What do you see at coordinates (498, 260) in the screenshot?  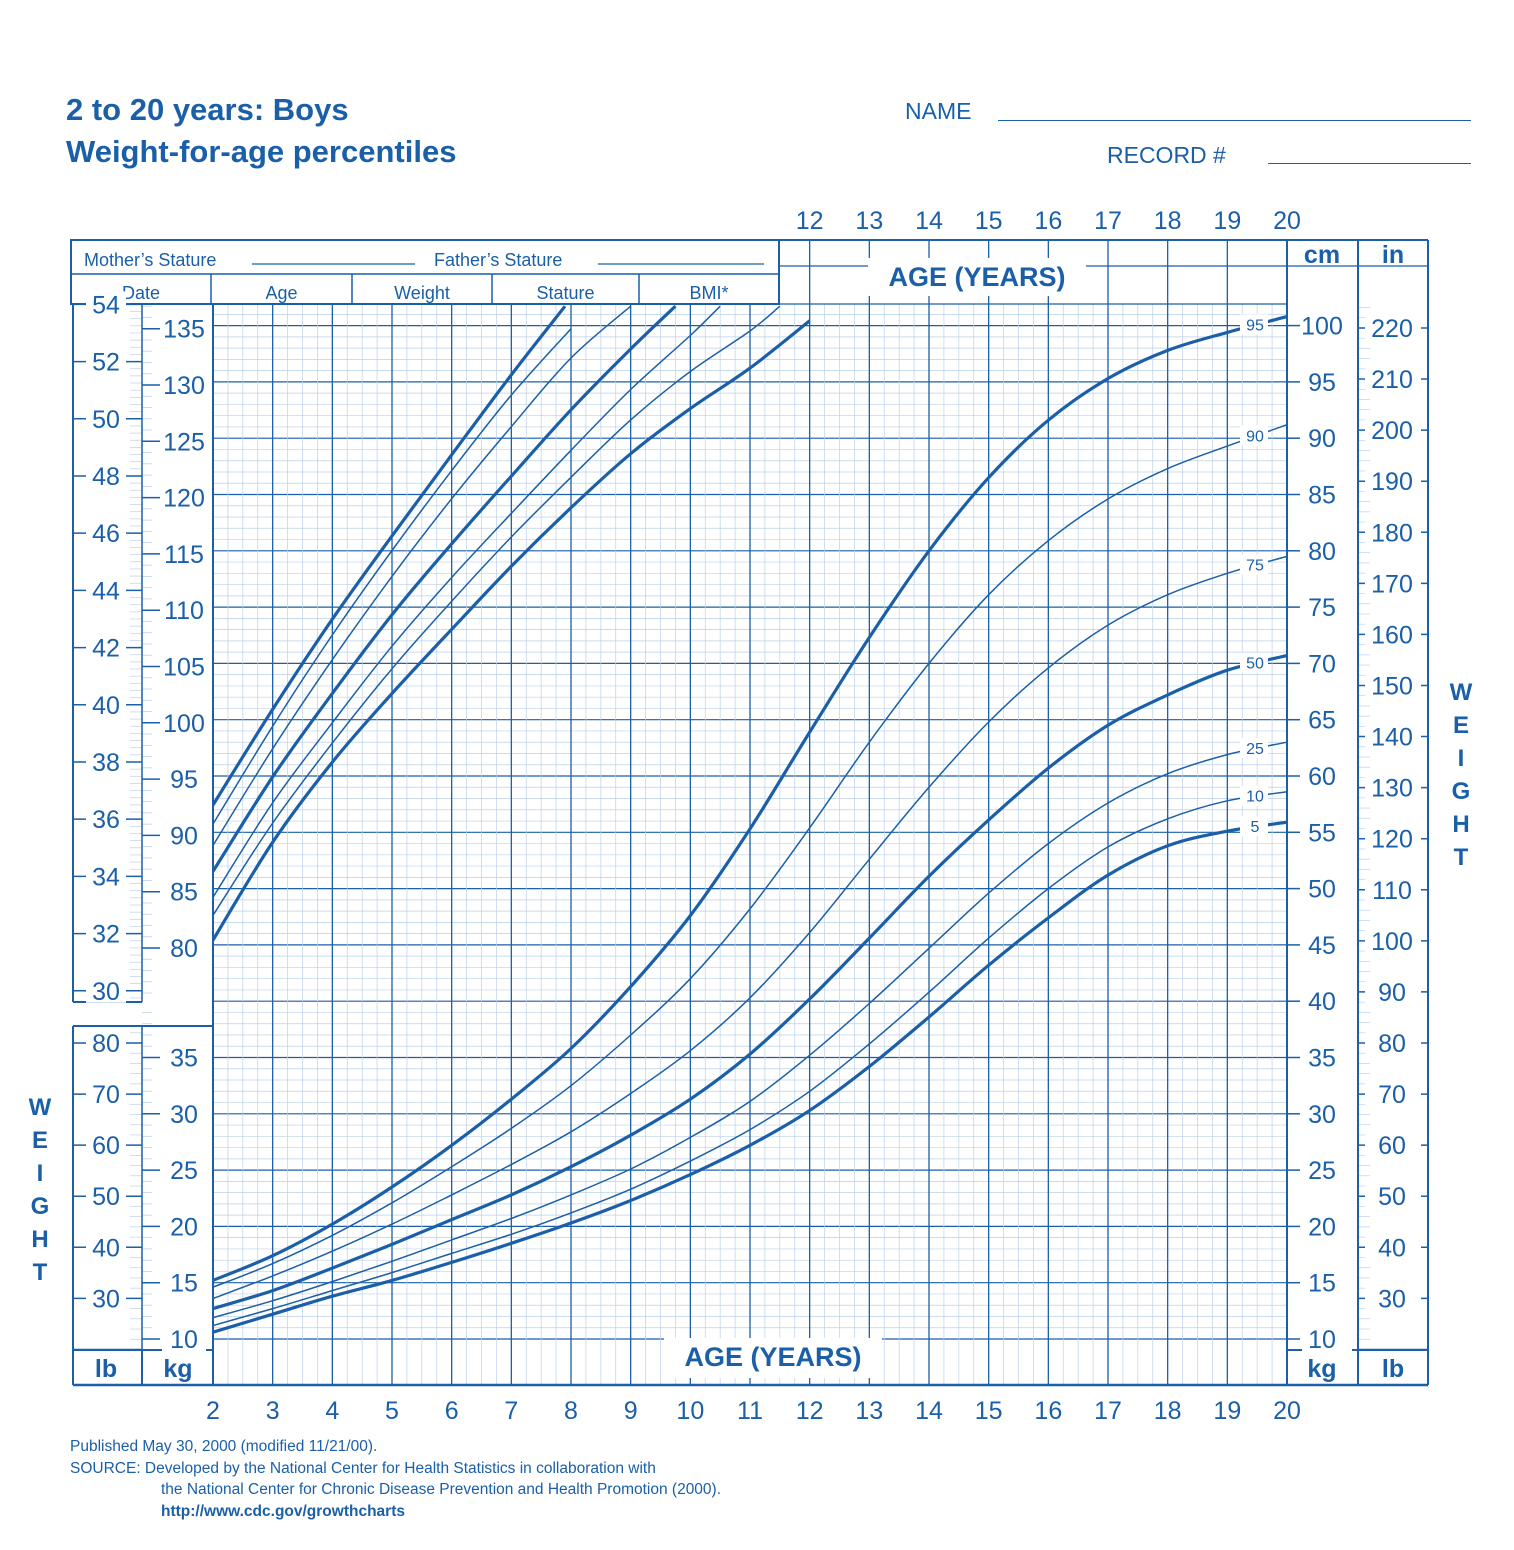 I see `father-stature-label: Father’s Stature` at bounding box center [498, 260].